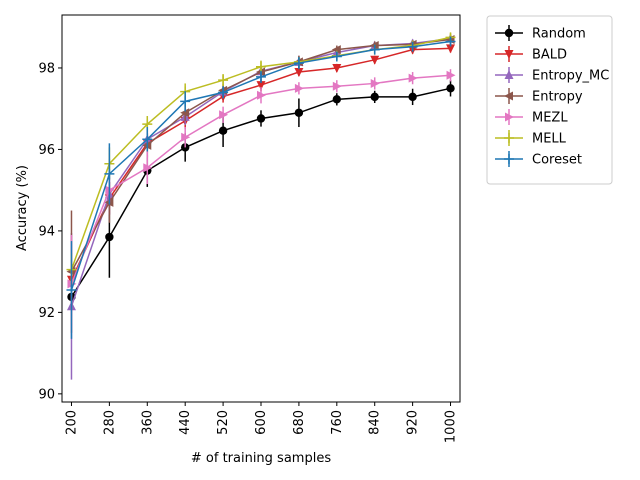 This screenshot has width=640, height=480. I want to click on legend-entry-mezl: MEZL, so click(531, 117).